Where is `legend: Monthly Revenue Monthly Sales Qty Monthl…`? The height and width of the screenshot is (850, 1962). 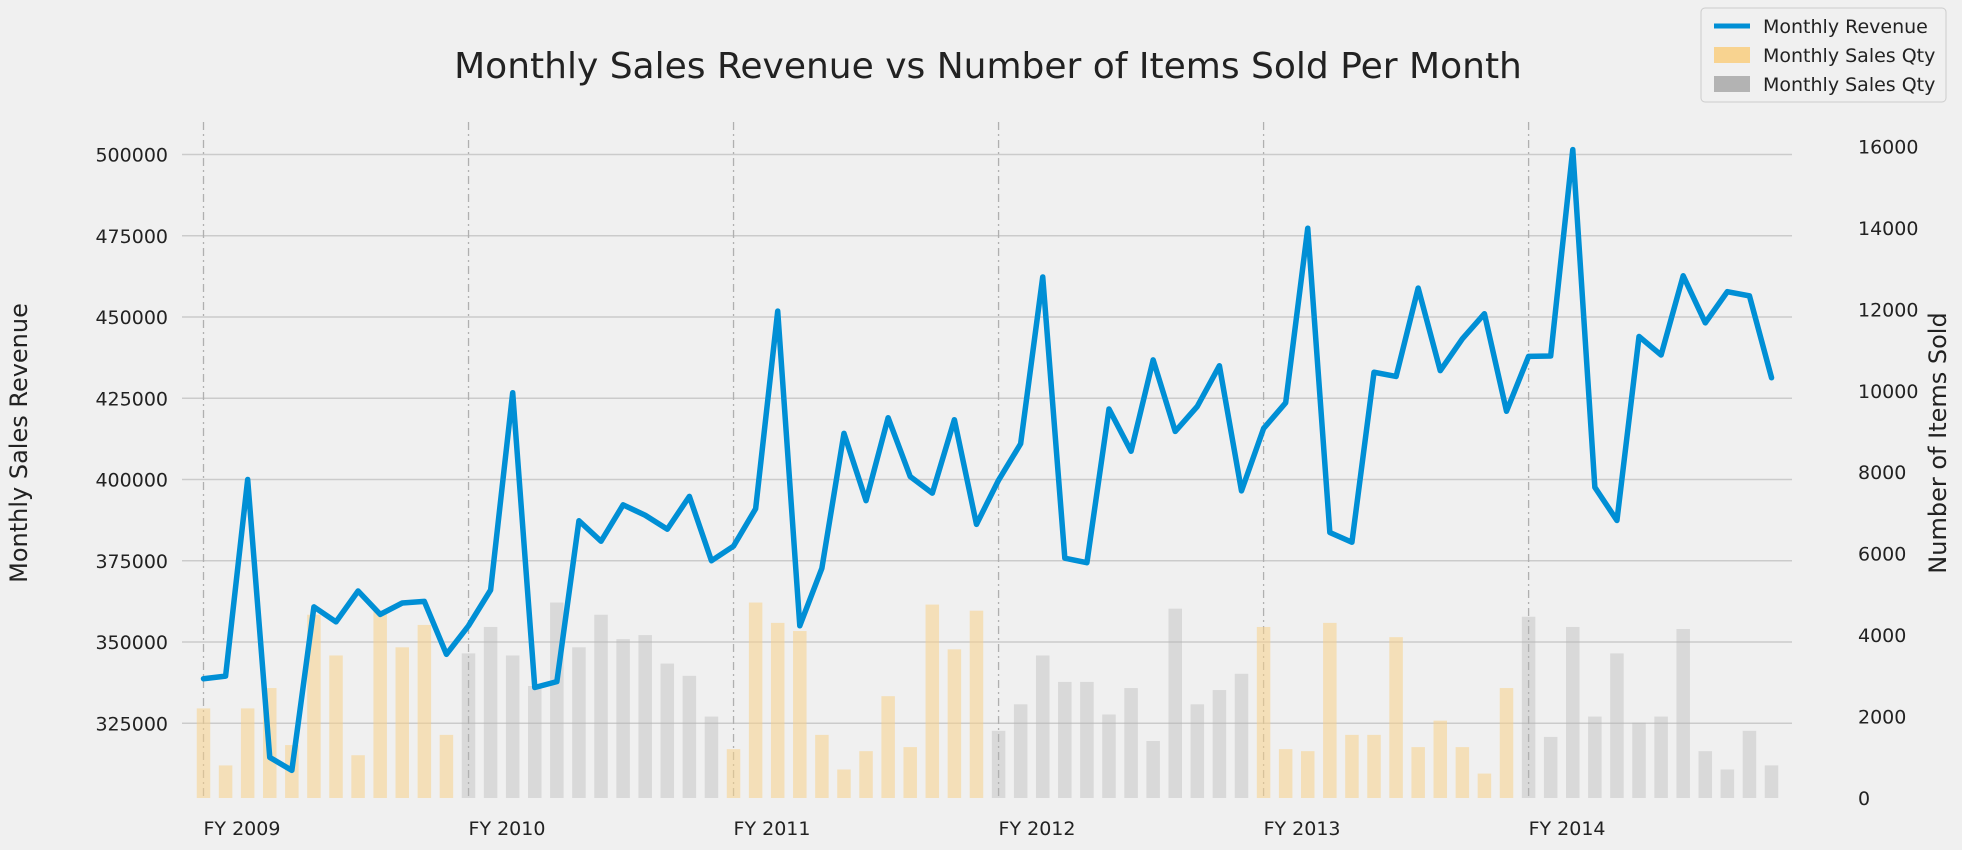 legend: Monthly Revenue Monthly Sales Qty Monthl… is located at coordinates (1823, 55).